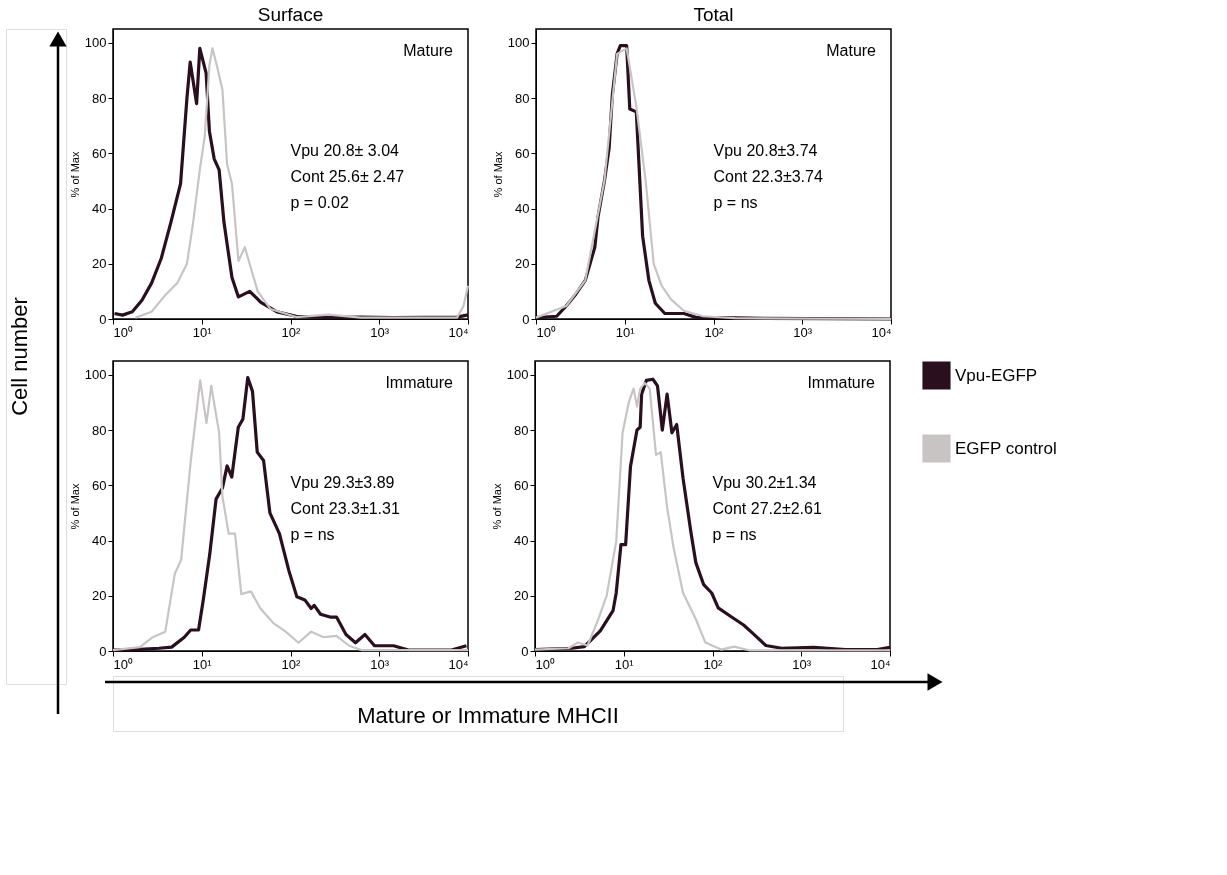 The width and height of the screenshot is (1227, 875). I want to click on annotation: Cont 22.3±3.74, so click(768, 176).